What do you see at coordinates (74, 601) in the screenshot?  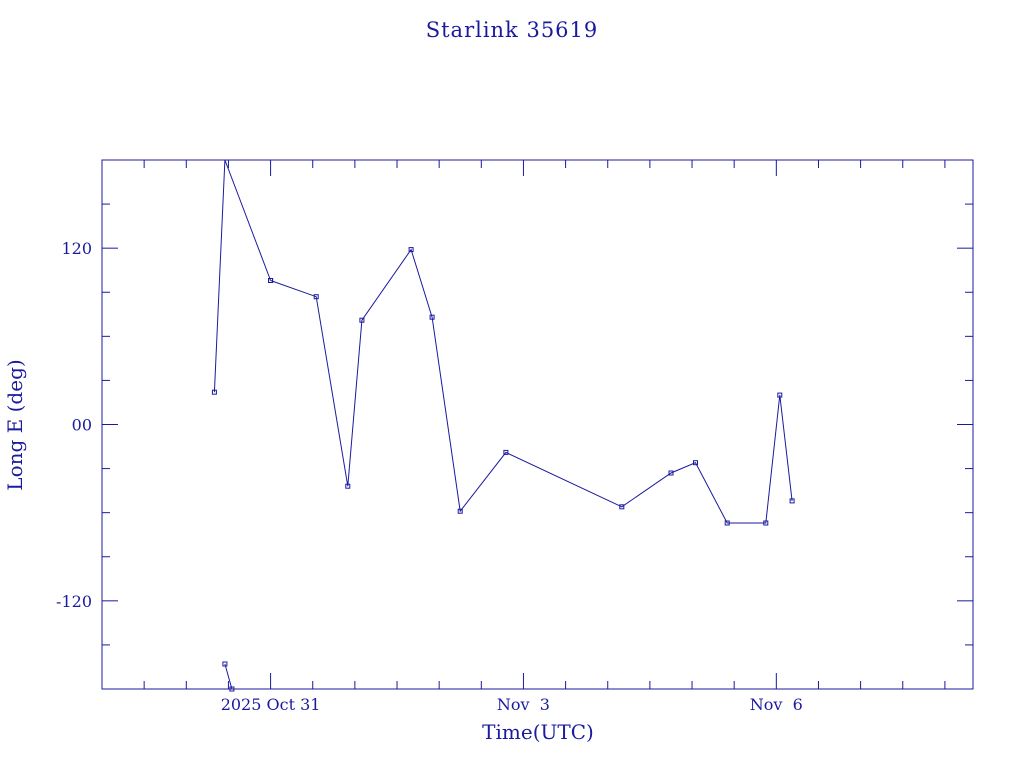 I see `y-tick-label: -120` at bounding box center [74, 601].